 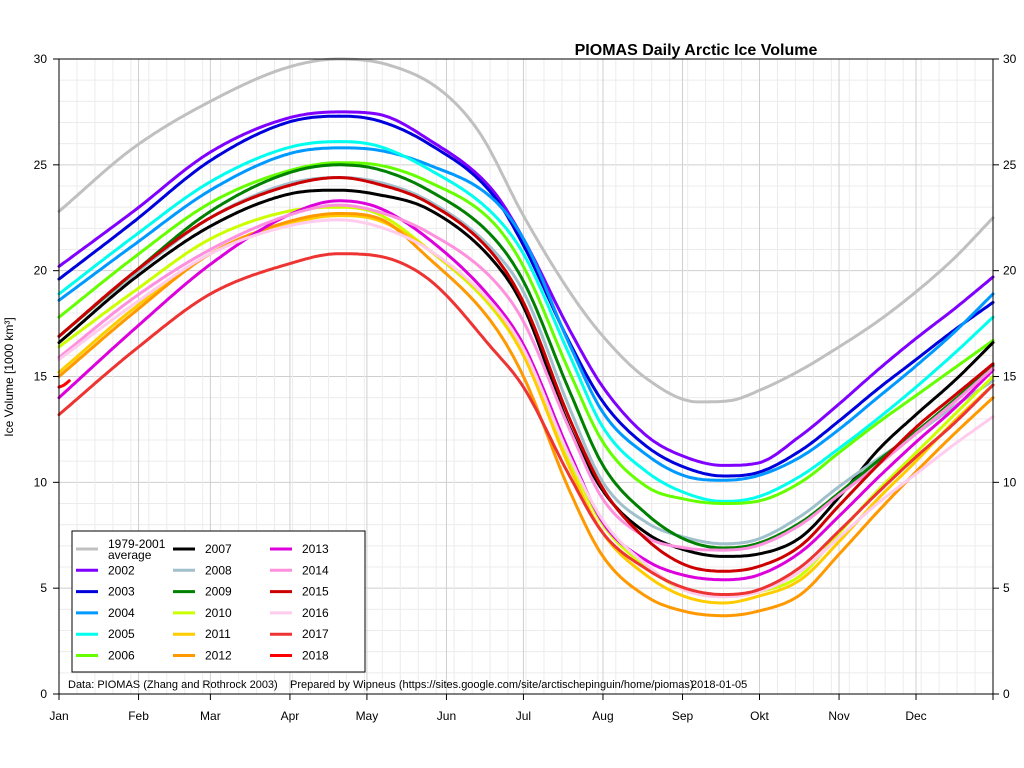 What do you see at coordinates (218, 570) in the screenshot?
I see `legend-label: 2008` at bounding box center [218, 570].